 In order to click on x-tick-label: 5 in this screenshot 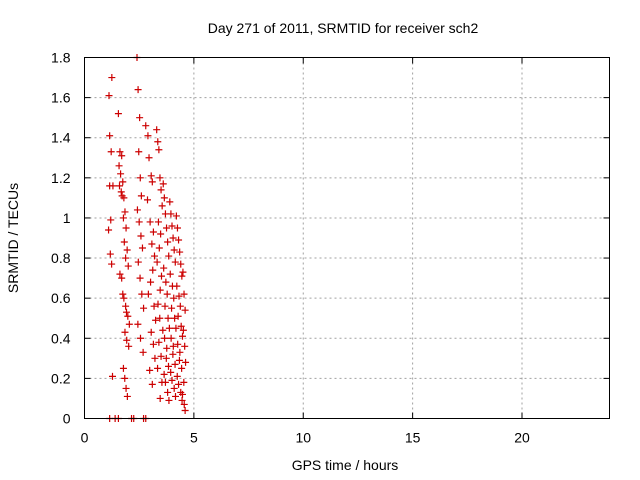, I will do `click(194, 438)`.